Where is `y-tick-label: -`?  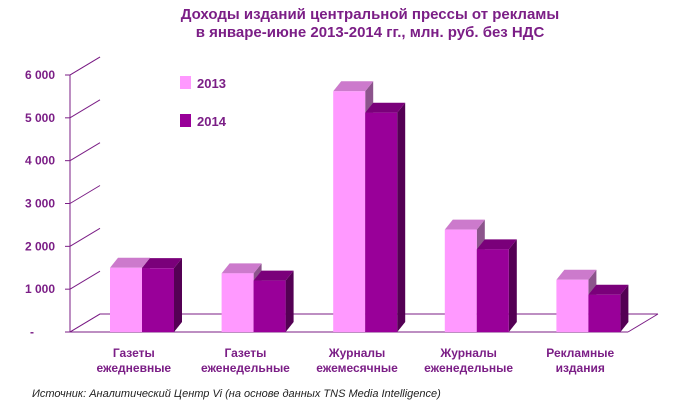
y-tick-label: - is located at coordinates (32, 332).